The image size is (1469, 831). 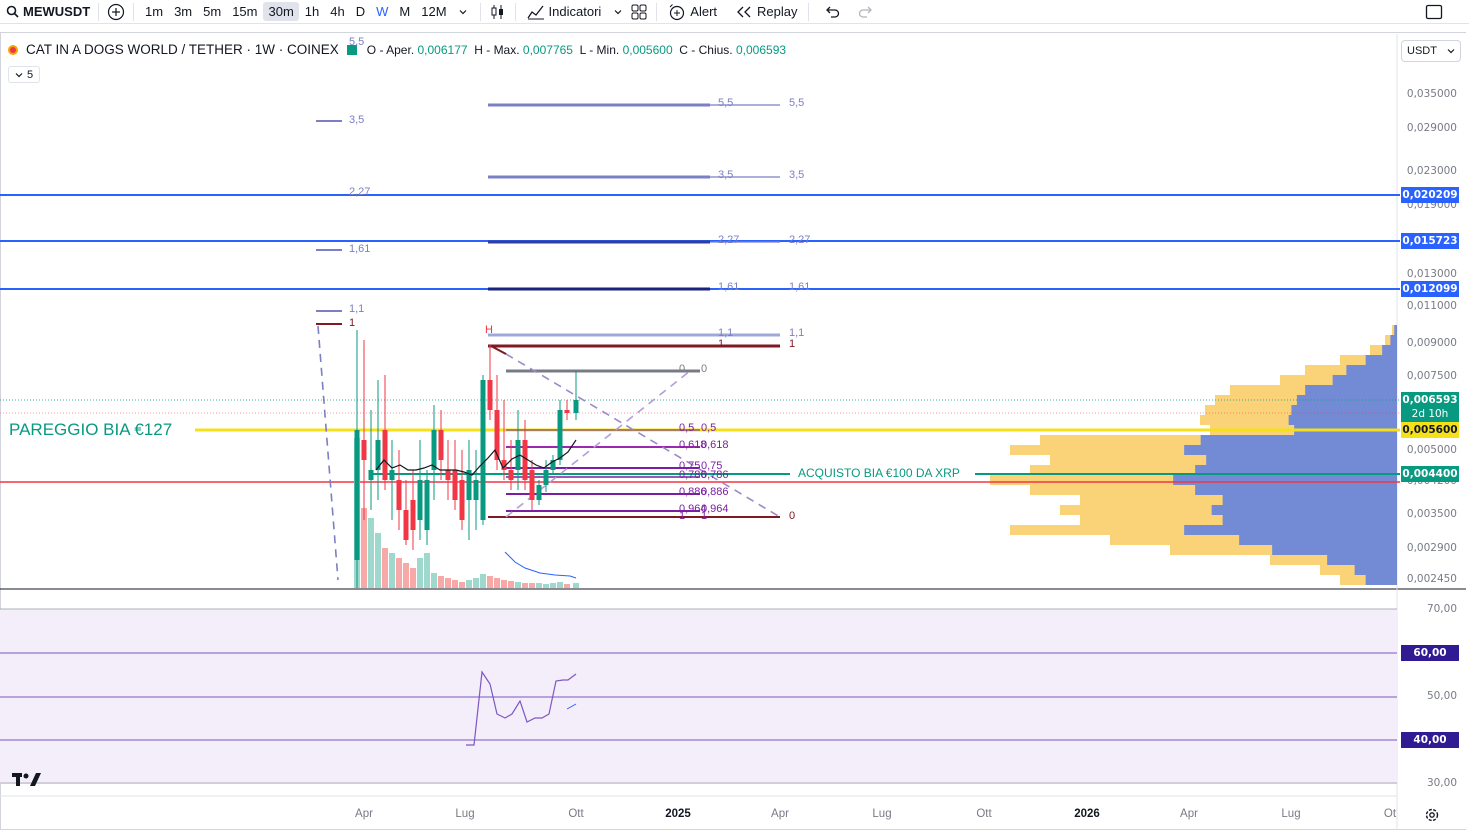 What do you see at coordinates (1430, 195) in the screenshot?
I see `price-tag-line1: 0,020209` at bounding box center [1430, 195].